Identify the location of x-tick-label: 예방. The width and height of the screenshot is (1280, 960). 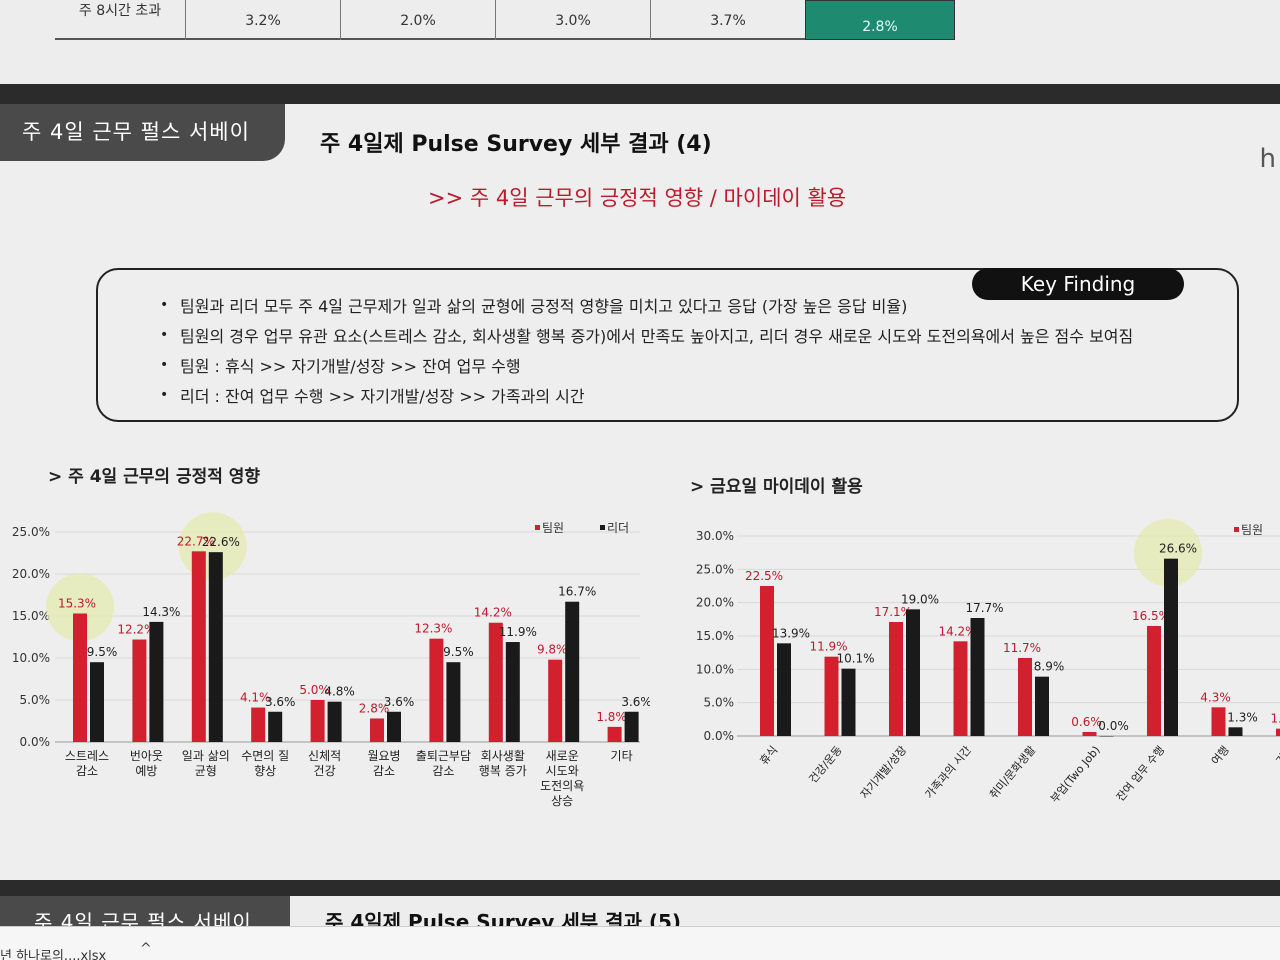
(146, 771).